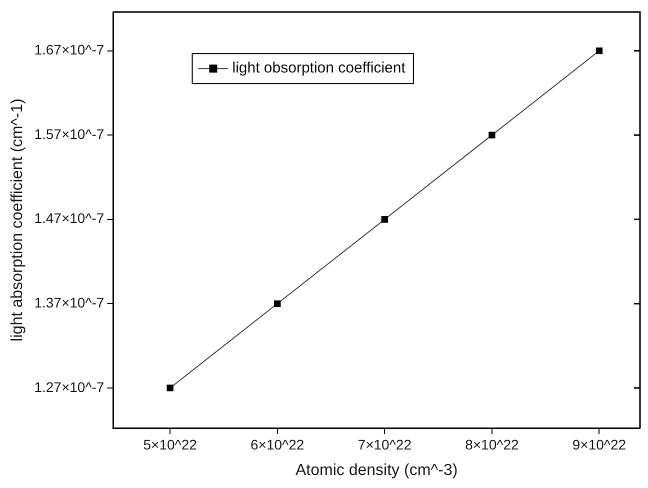  Describe the element at coordinates (69, 218) in the screenshot. I see `y-tick-label: 1.47×10^-7` at that location.